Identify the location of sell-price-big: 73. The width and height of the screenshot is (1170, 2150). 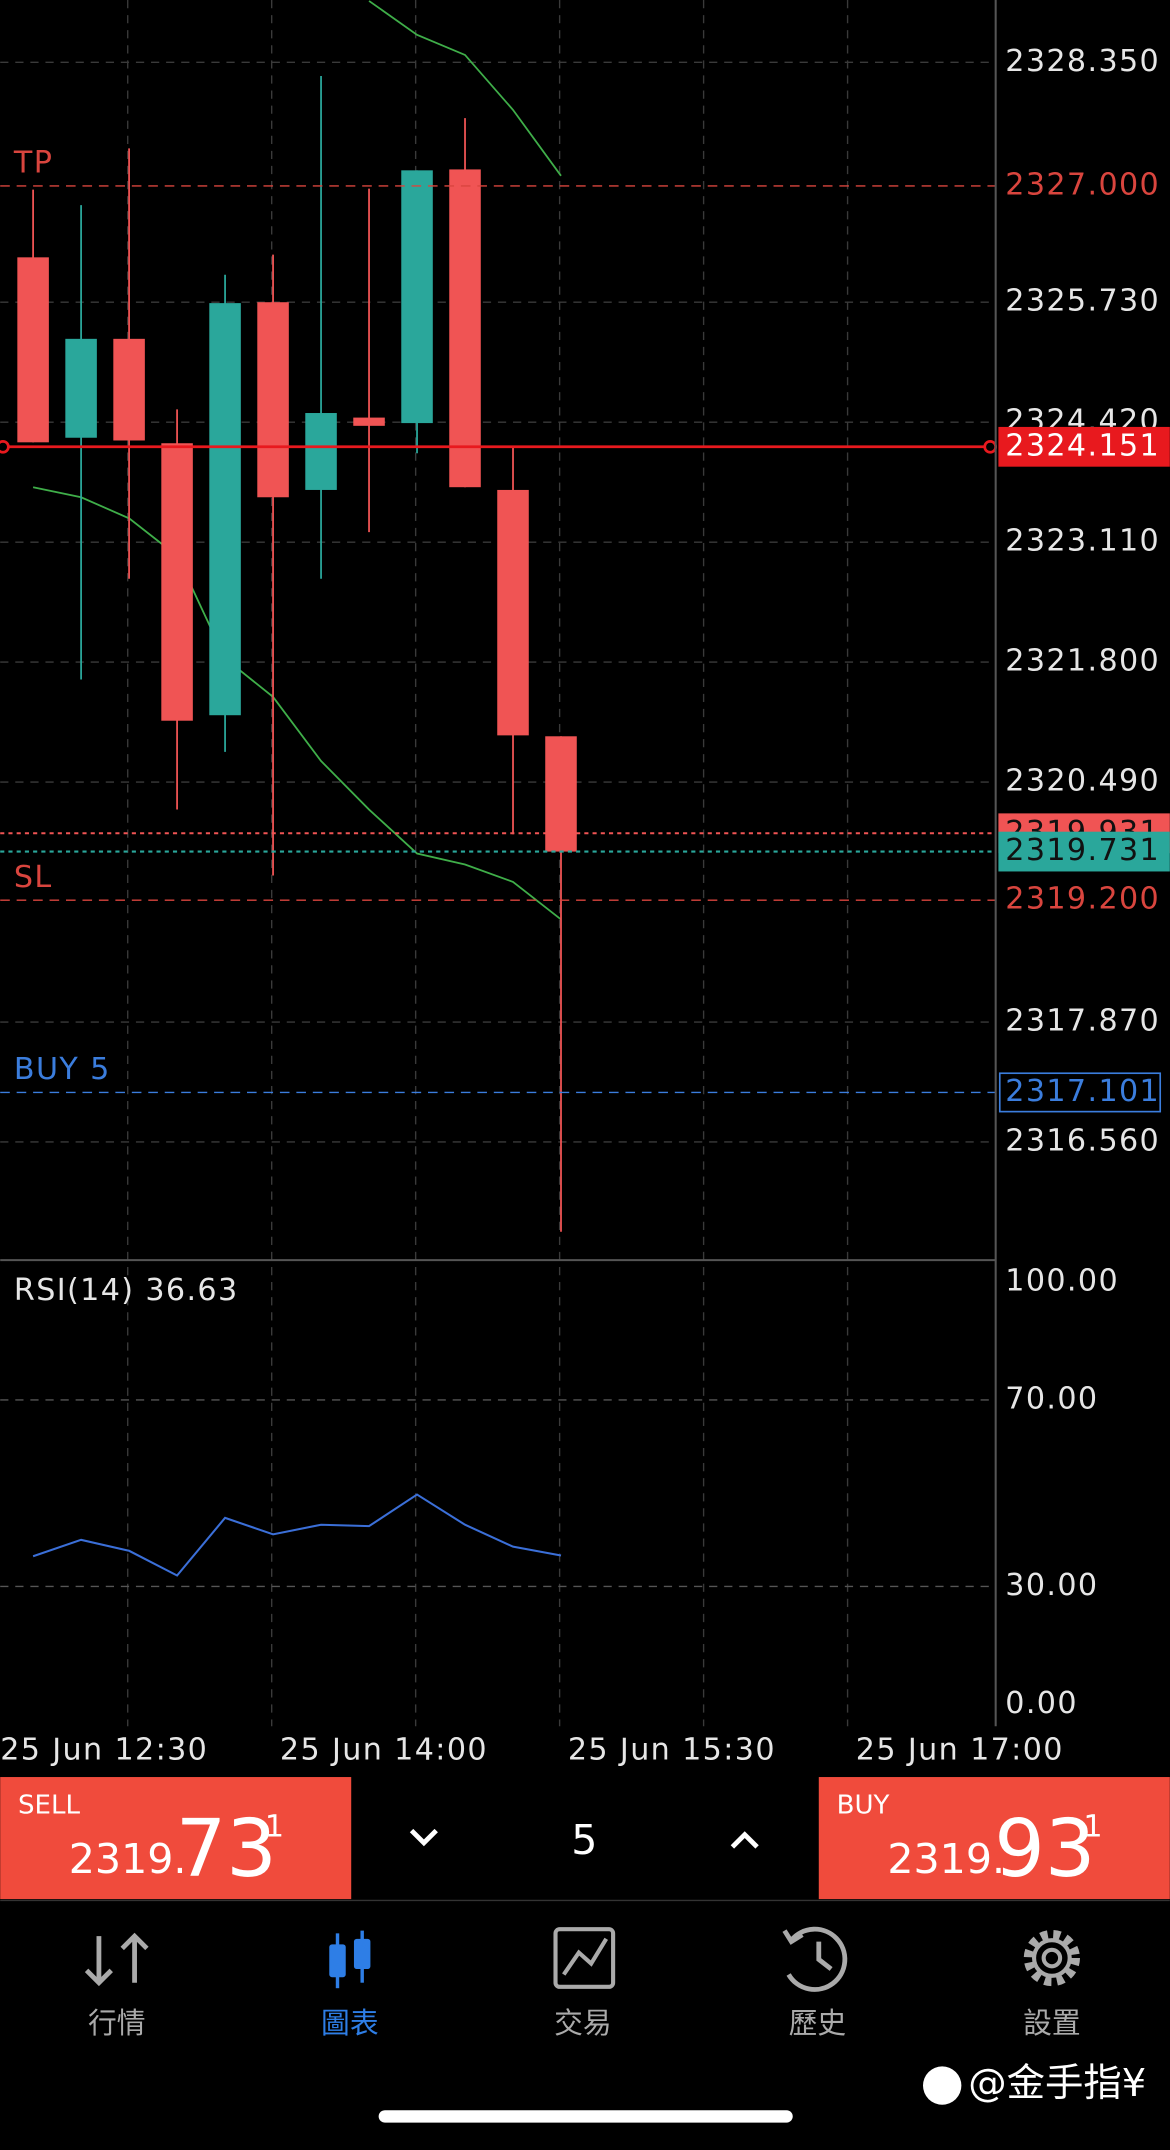
(226, 1848).